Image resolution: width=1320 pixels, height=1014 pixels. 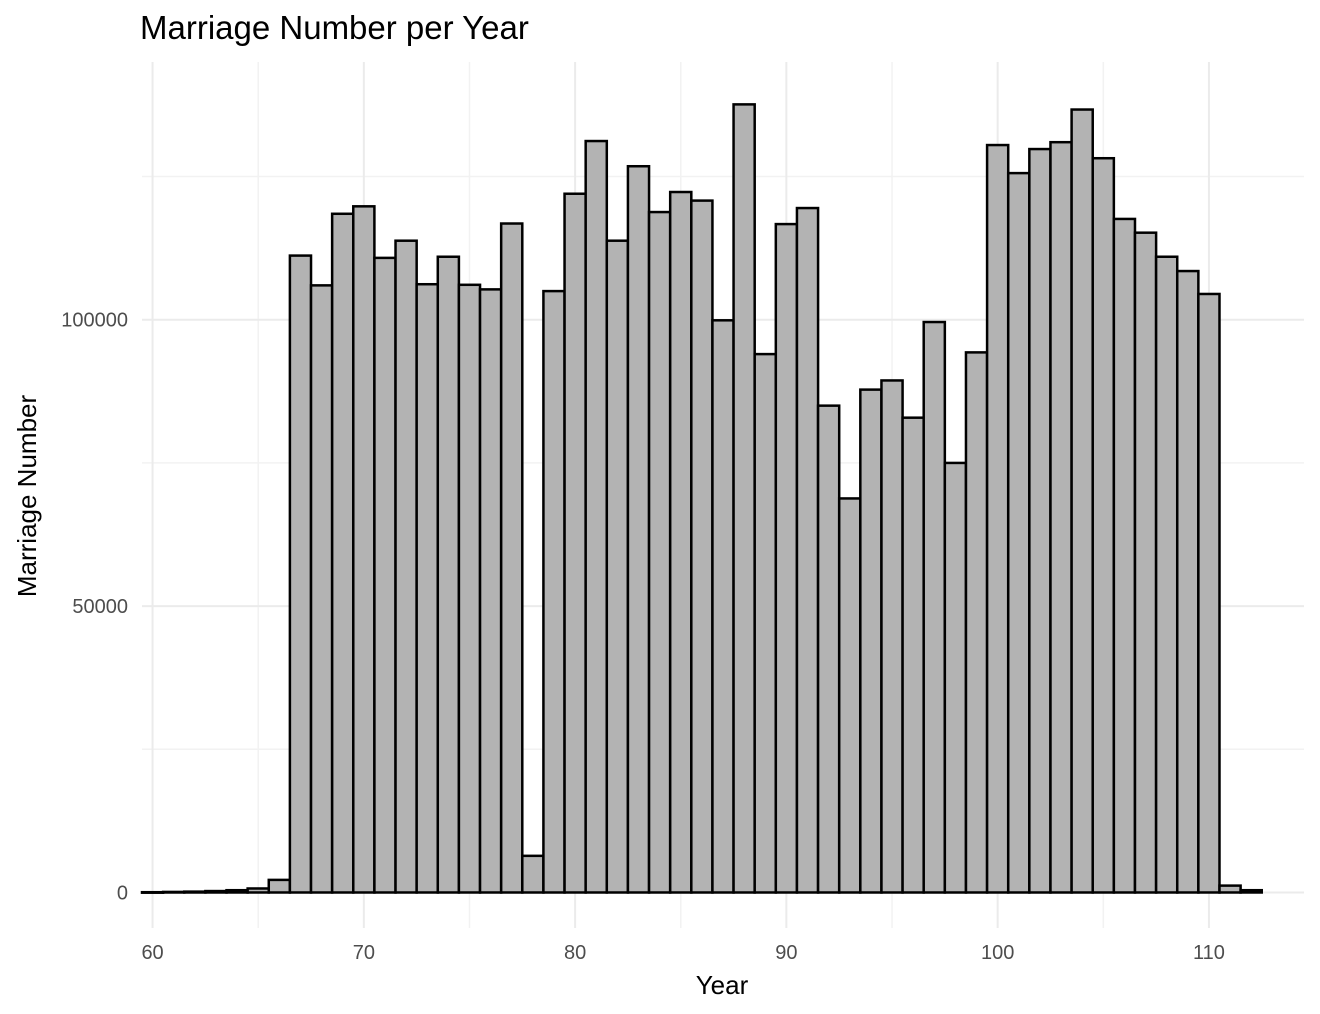 What do you see at coordinates (575, 953) in the screenshot?
I see `x-tick-label: 80` at bounding box center [575, 953].